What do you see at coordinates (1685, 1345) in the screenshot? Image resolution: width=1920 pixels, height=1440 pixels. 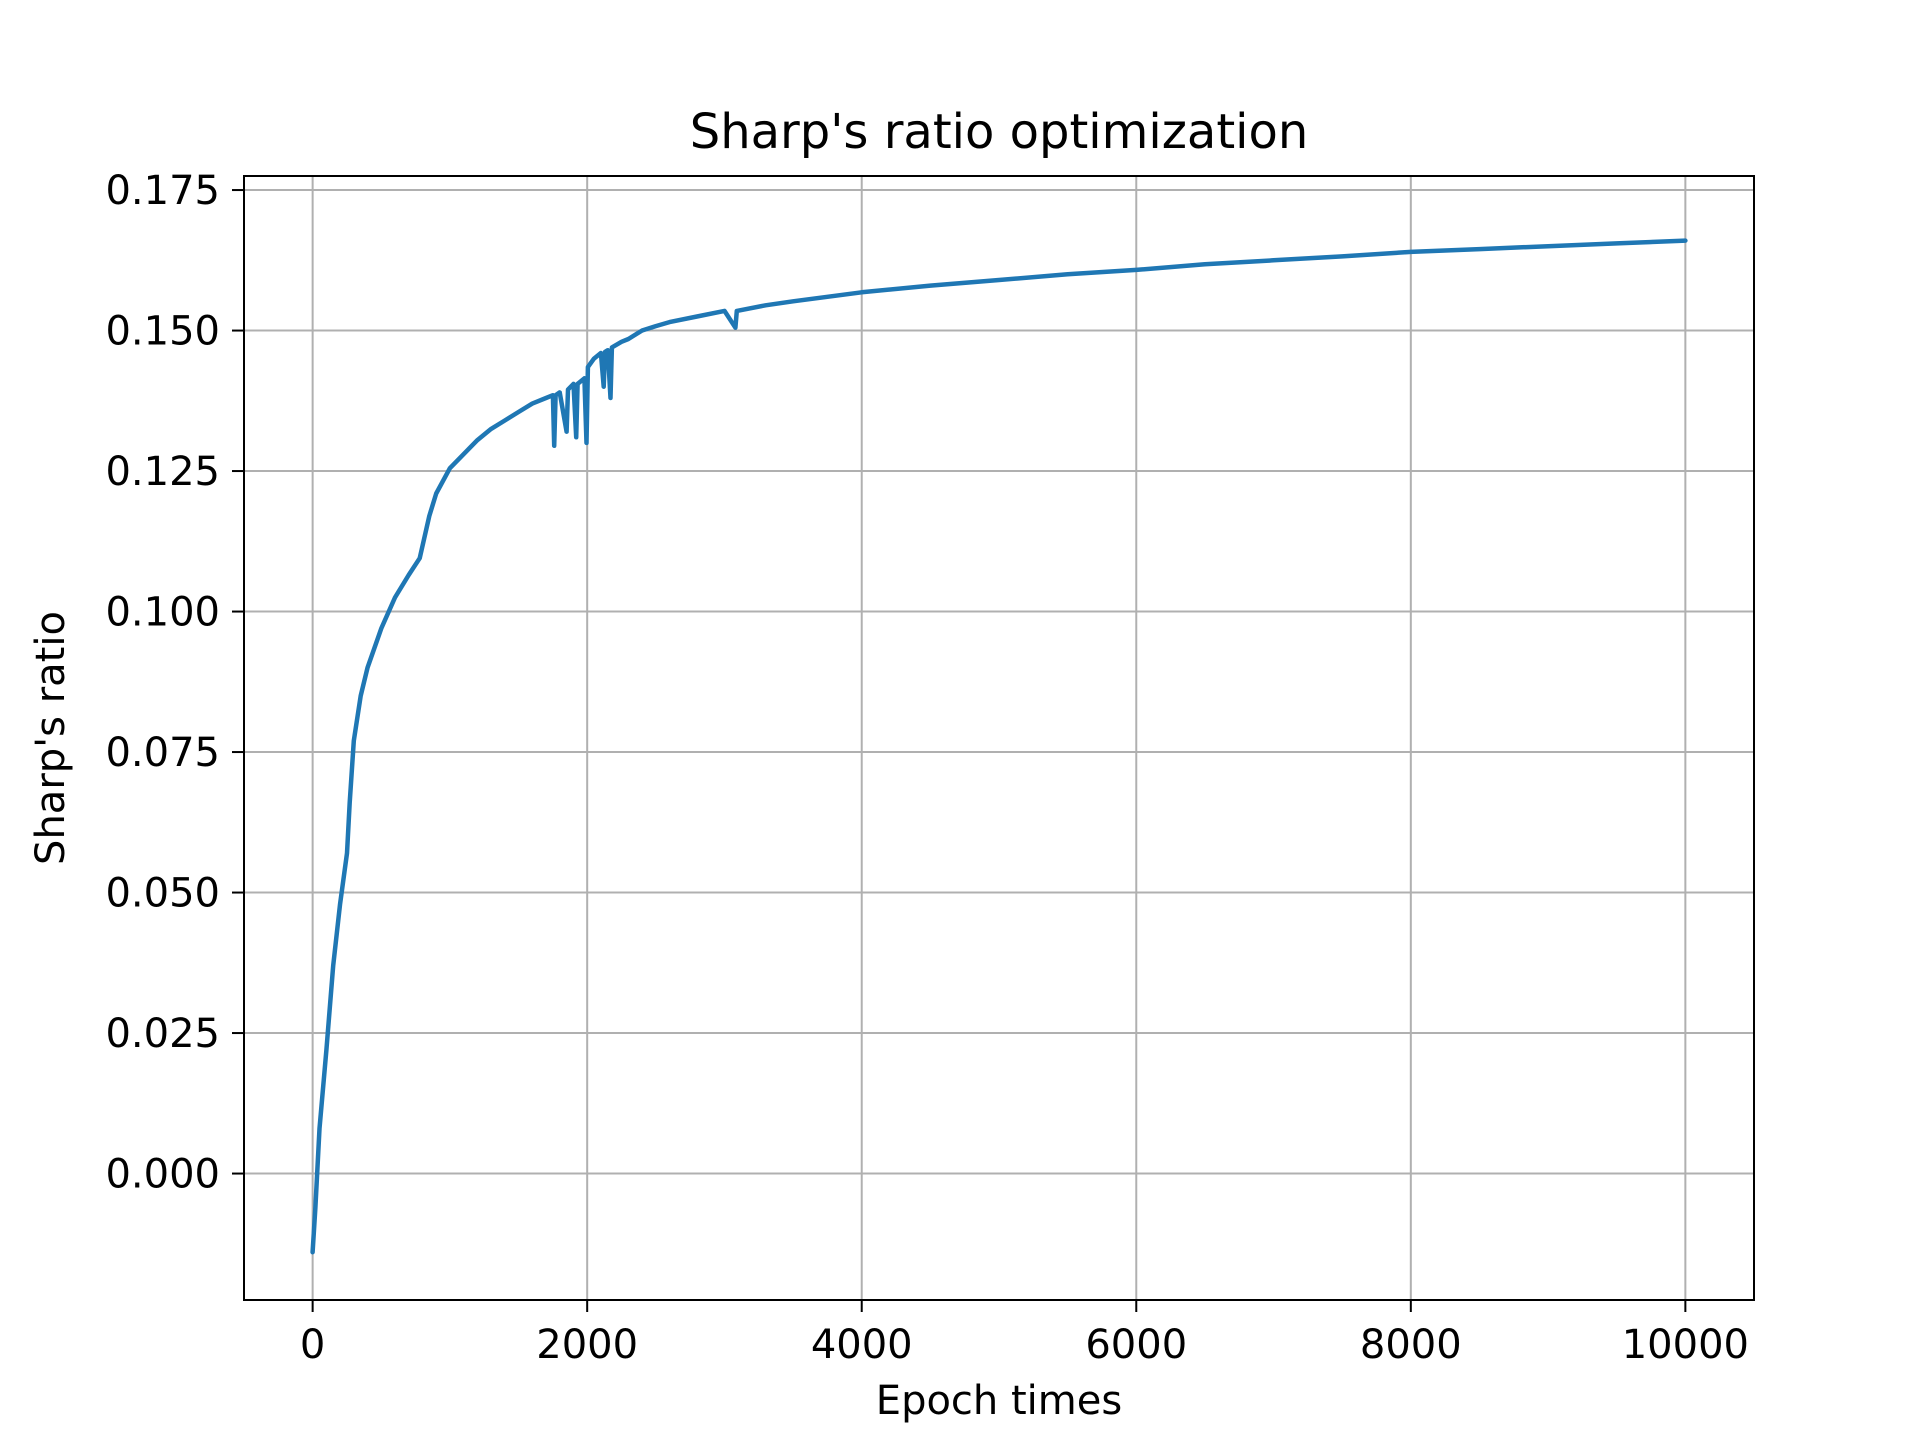 I see `x-tick-label: 10000` at bounding box center [1685, 1345].